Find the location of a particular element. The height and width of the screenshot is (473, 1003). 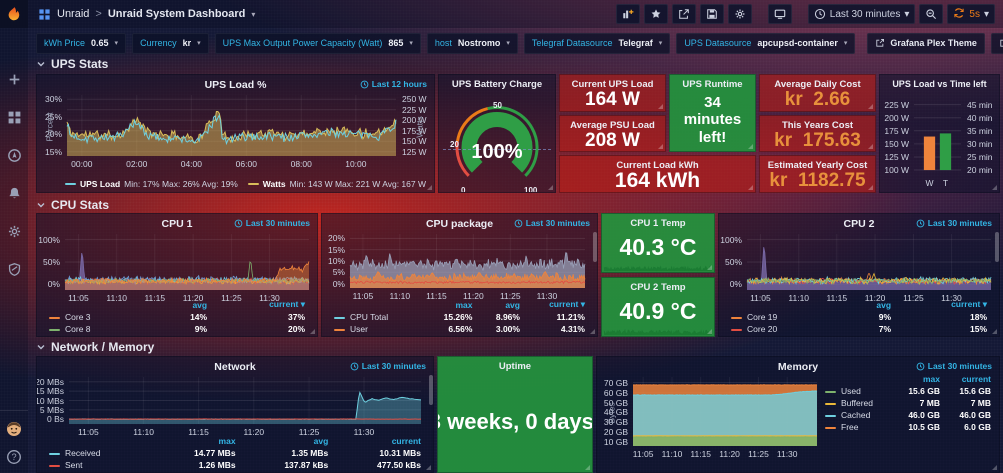

share-dashboard-button is located at coordinates (683, 14).